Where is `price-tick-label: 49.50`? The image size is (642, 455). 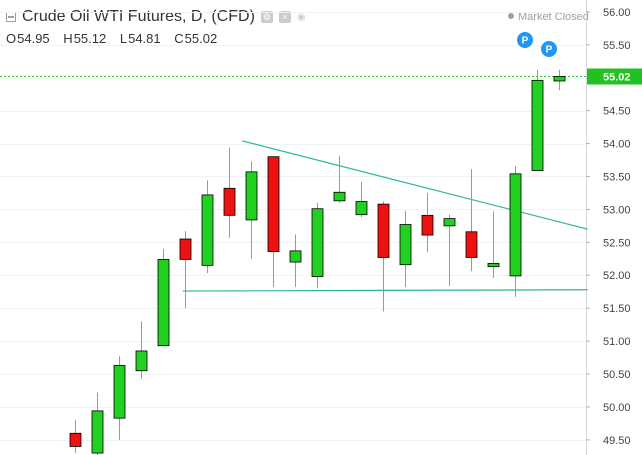
price-tick-label: 49.50 is located at coordinates (617, 441).